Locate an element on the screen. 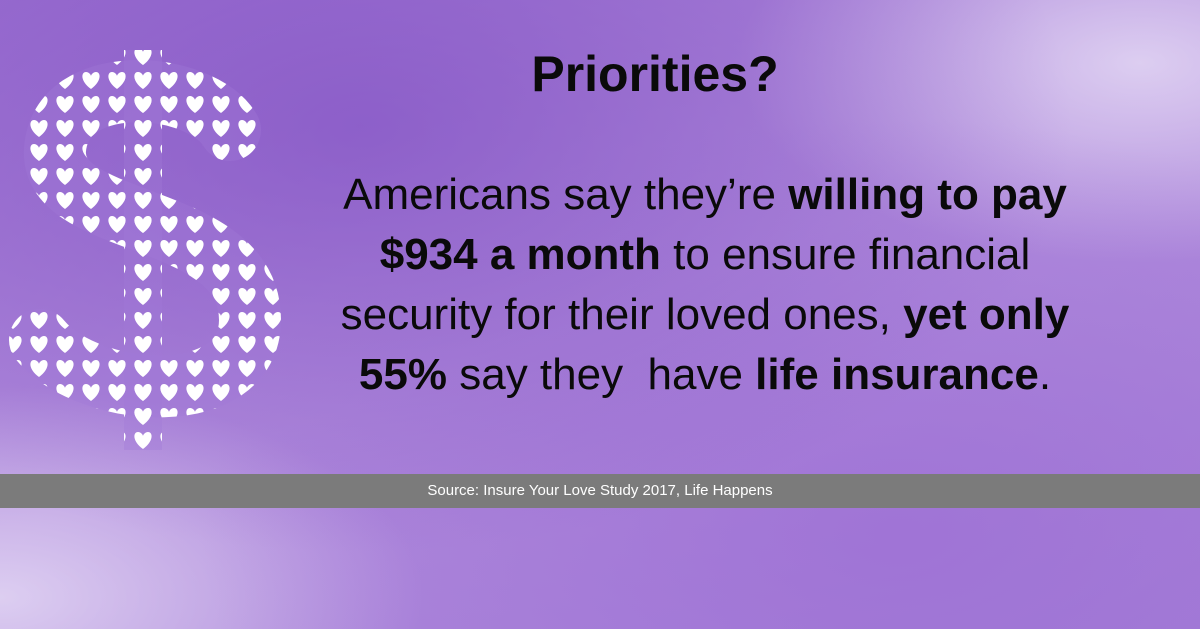 This screenshot has width=1200, height=629. body-line: security for their loved ones, yet only is located at coordinates (705, 315).